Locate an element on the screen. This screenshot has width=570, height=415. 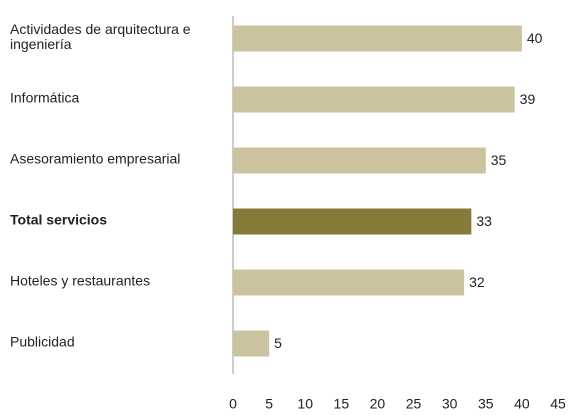
x-tick-label: 35 is located at coordinates (486, 404).